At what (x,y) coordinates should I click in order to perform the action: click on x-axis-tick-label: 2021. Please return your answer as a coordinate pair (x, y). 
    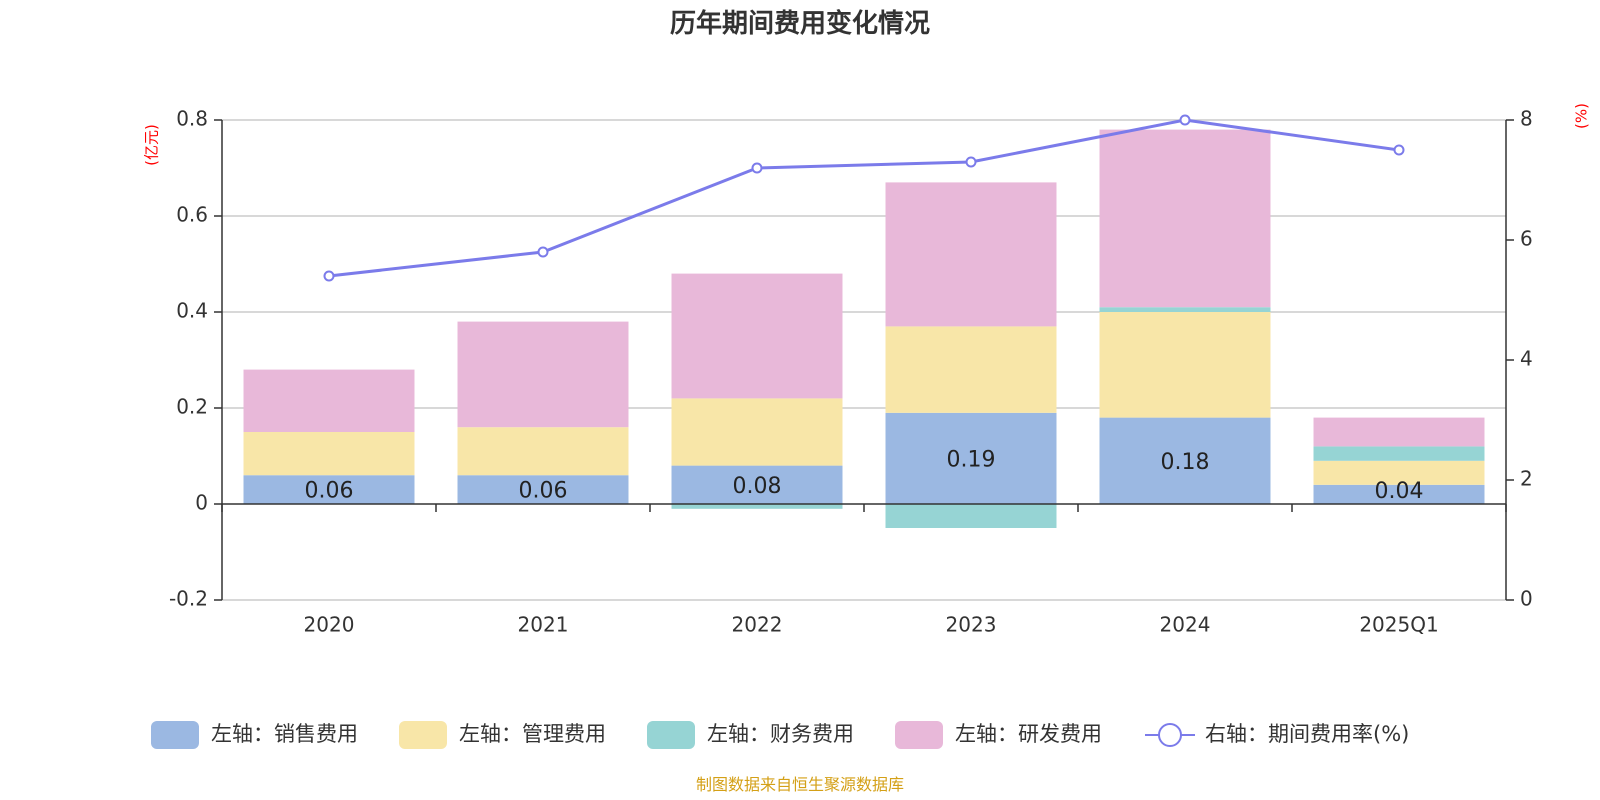
    Looking at the image, I should click on (543, 625).